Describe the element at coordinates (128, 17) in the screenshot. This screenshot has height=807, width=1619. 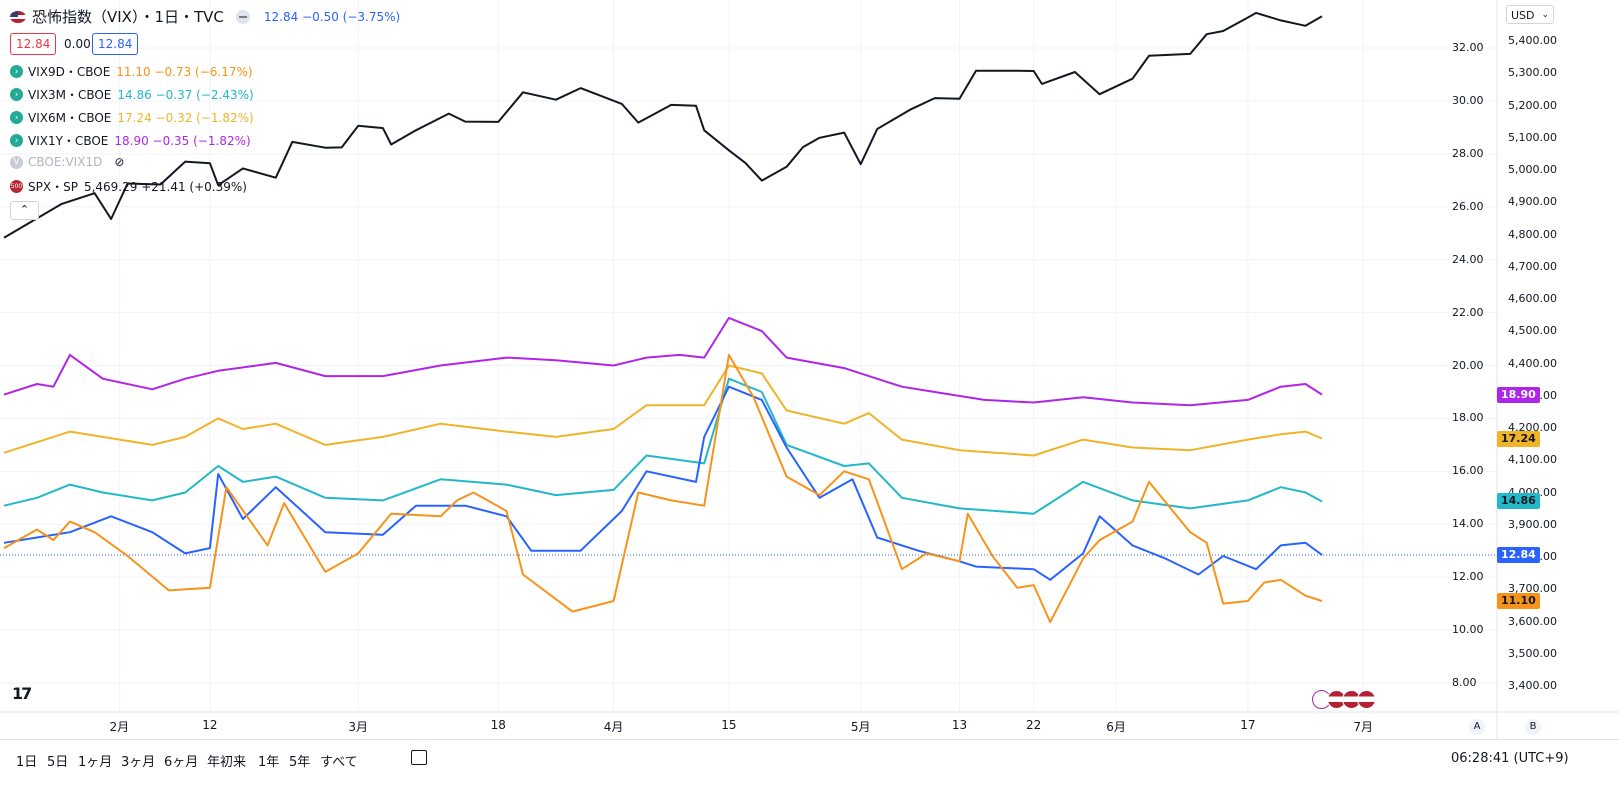
I see `symbol-title: 恐怖指数（VIX）・1日・TVC` at that location.